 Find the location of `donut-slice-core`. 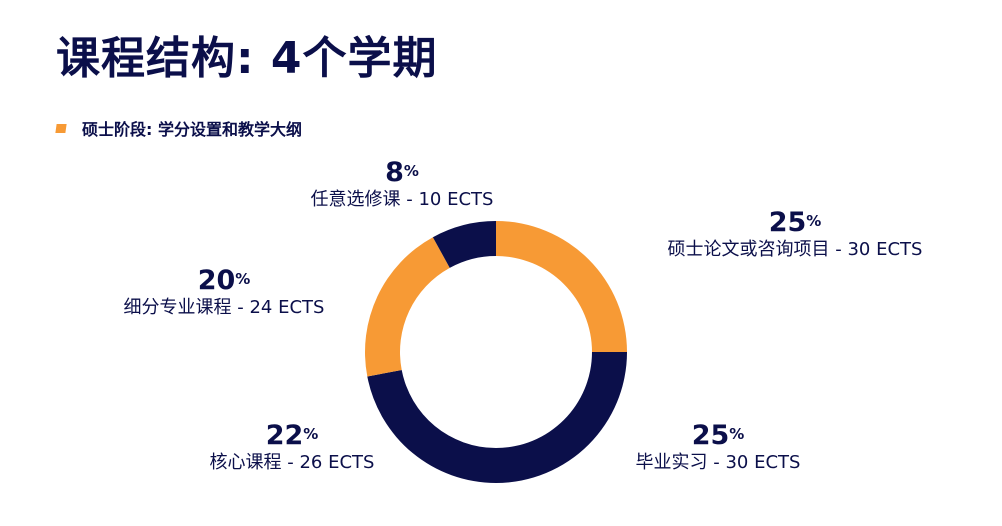

donut-slice-core is located at coordinates (431, 426).